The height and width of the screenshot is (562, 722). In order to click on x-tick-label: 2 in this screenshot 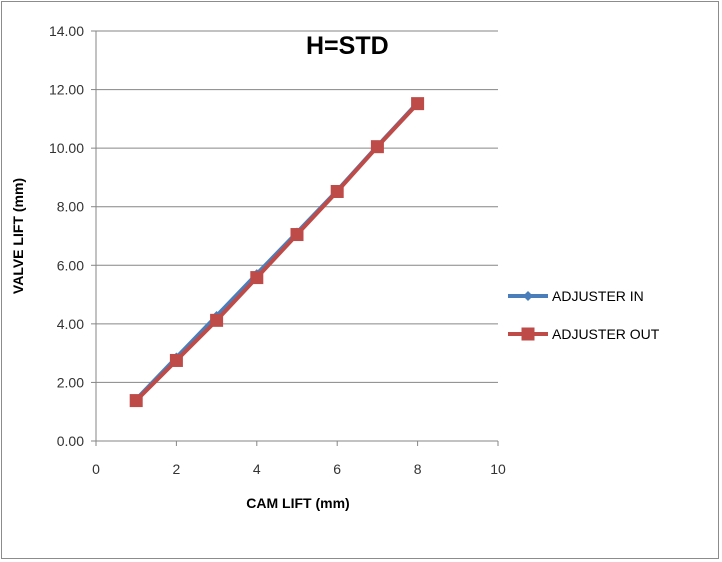, I will do `click(177, 469)`.